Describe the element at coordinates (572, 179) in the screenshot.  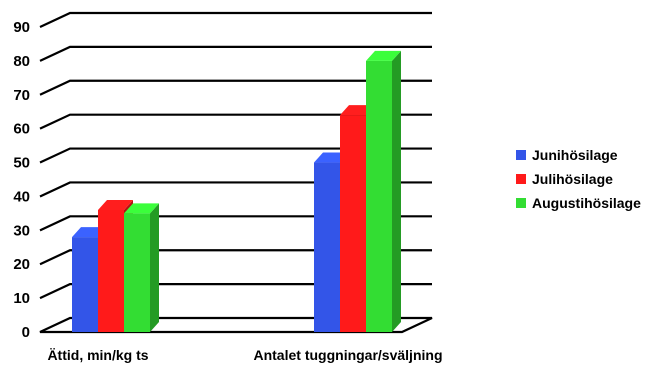
I see `legend-label: Julihösilage` at that location.